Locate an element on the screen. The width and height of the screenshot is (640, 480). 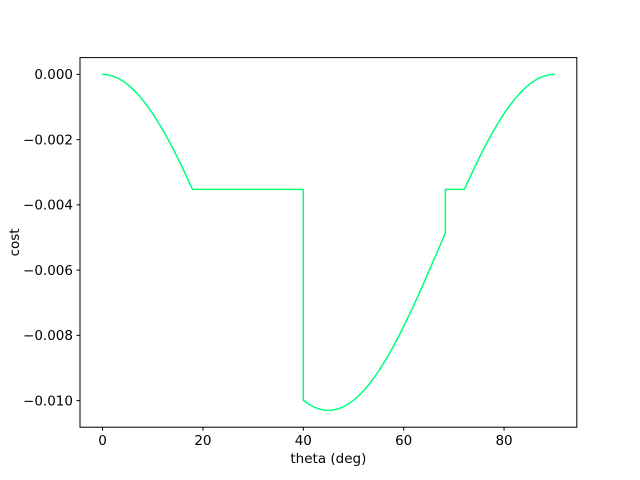
x-ticks-layer: 0 20 40 60 80 is located at coordinates (305, 438).